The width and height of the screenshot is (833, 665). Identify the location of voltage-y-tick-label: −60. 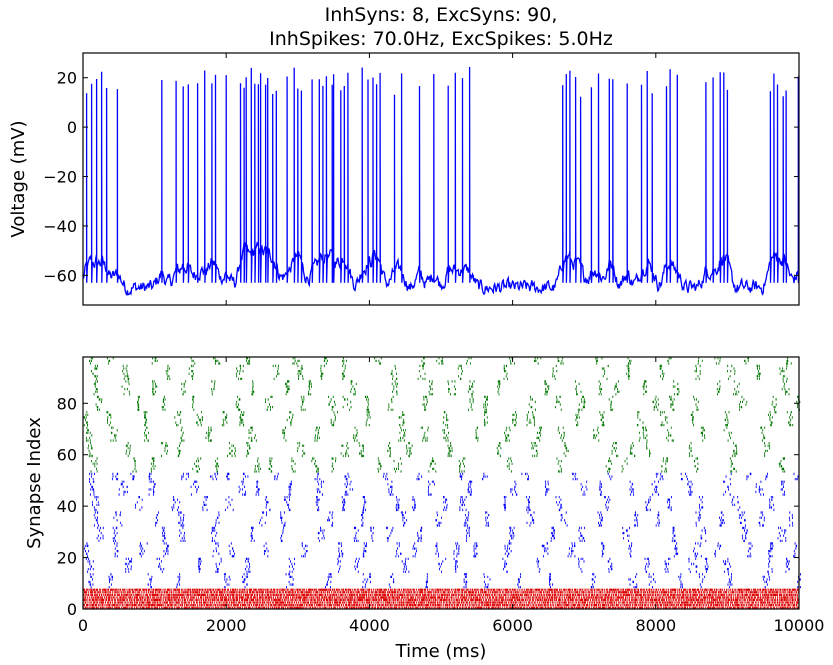
(60, 275).